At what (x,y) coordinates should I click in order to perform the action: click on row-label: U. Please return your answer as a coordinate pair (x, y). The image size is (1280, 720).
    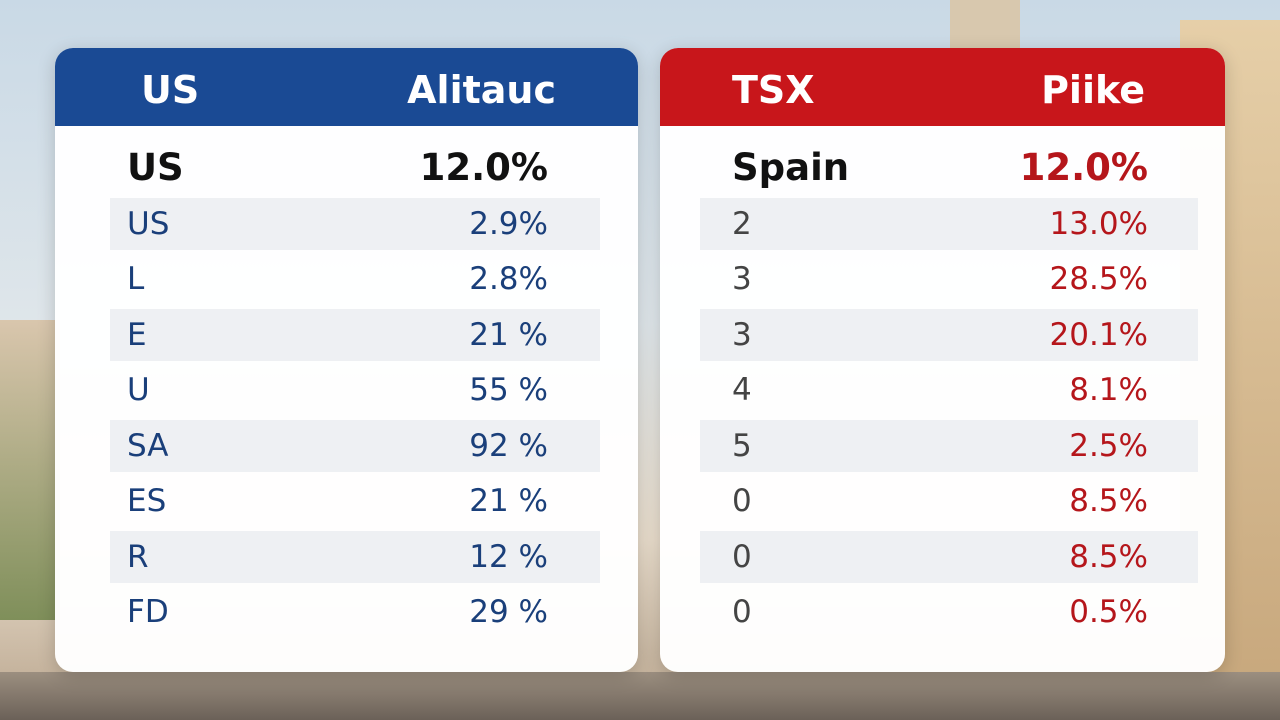
    Looking at the image, I should click on (138, 390).